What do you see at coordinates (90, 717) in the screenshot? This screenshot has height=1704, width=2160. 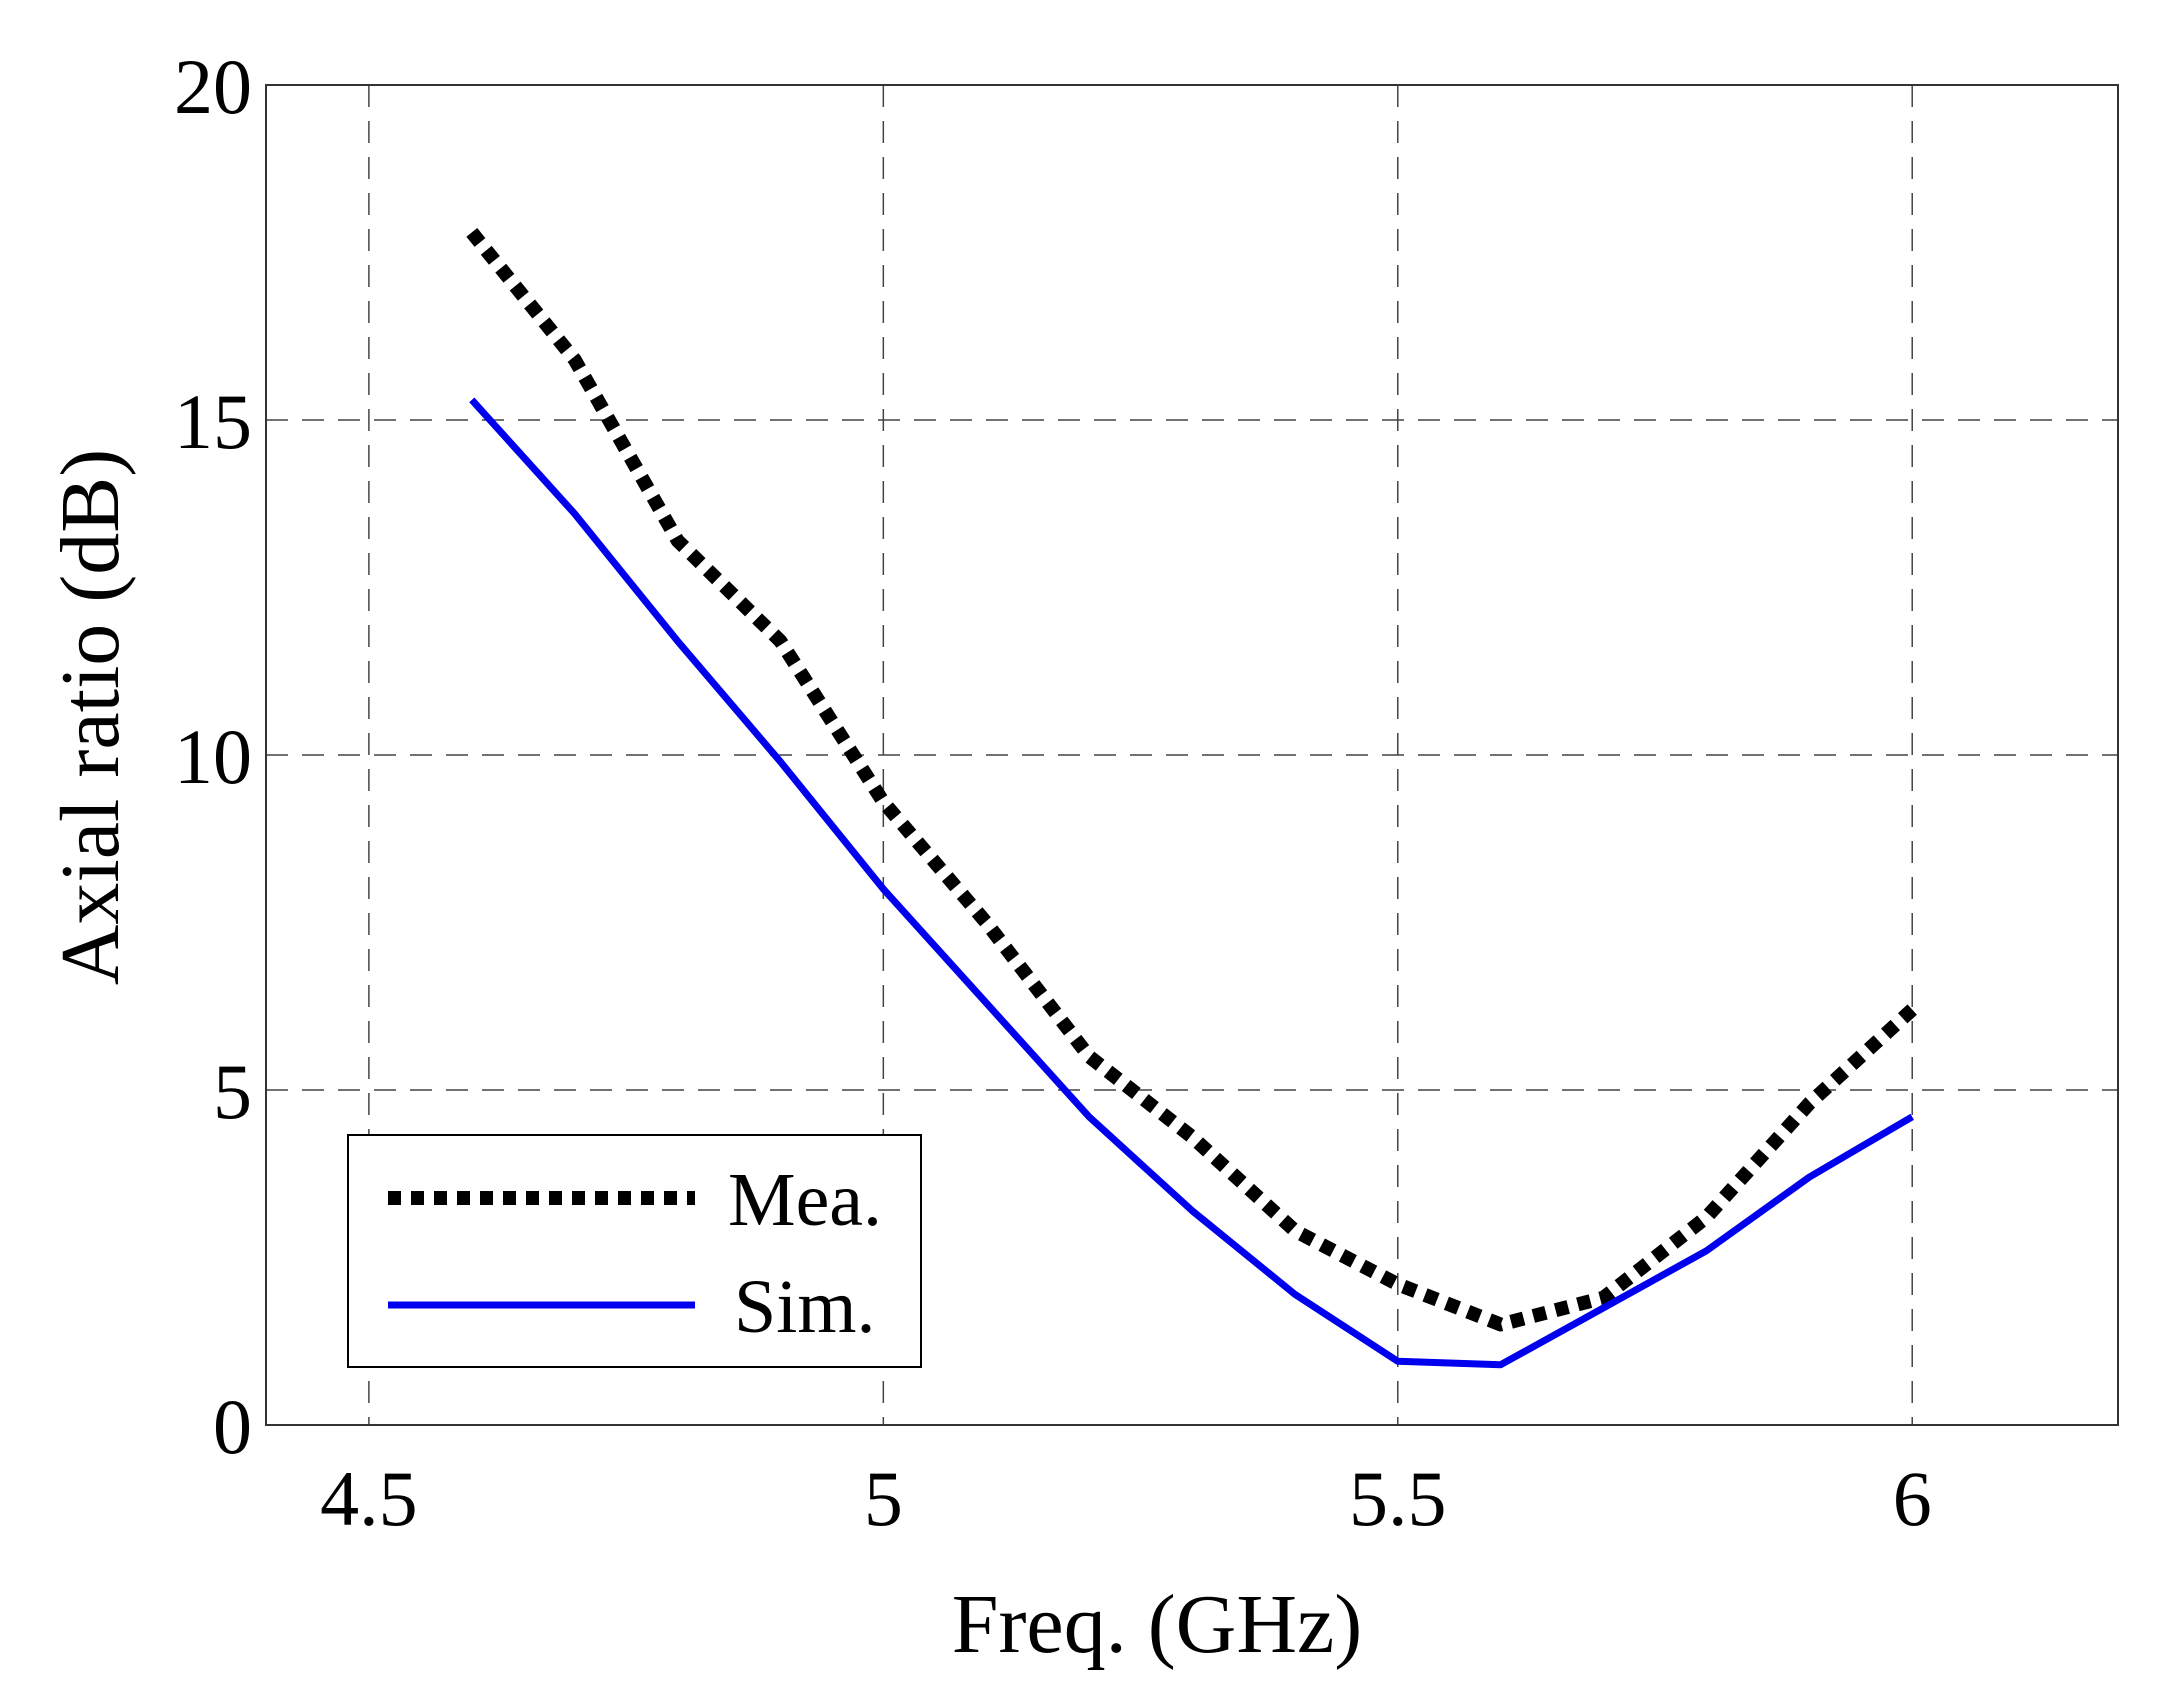 I see `y-axis-label: Axial ratio (dB)` at bounding box center [90, 717].